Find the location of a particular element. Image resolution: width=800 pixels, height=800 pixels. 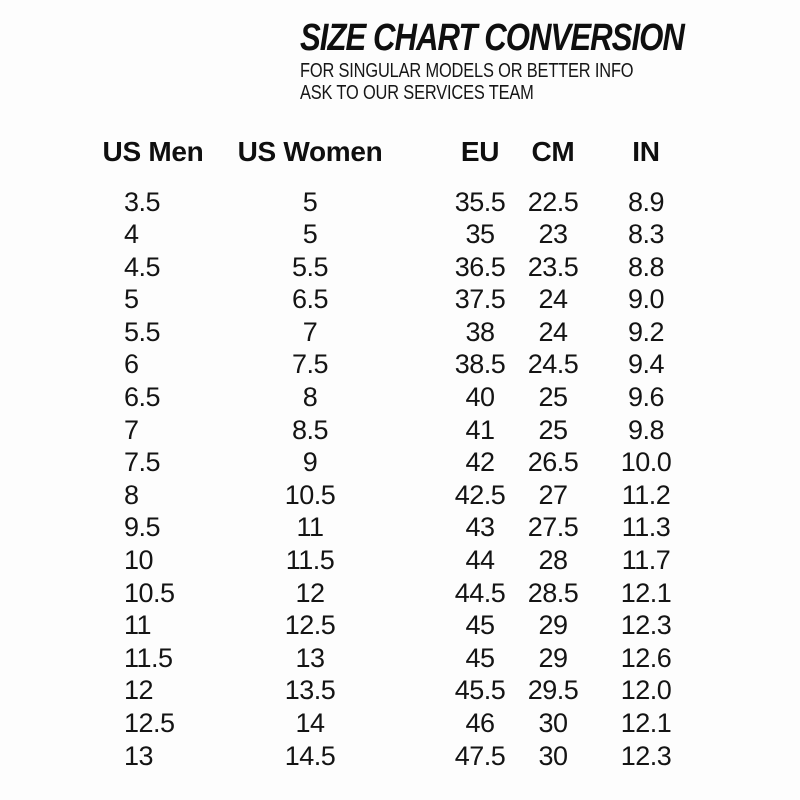

table-cell: 9.4 is located at coordinates (646, 364).